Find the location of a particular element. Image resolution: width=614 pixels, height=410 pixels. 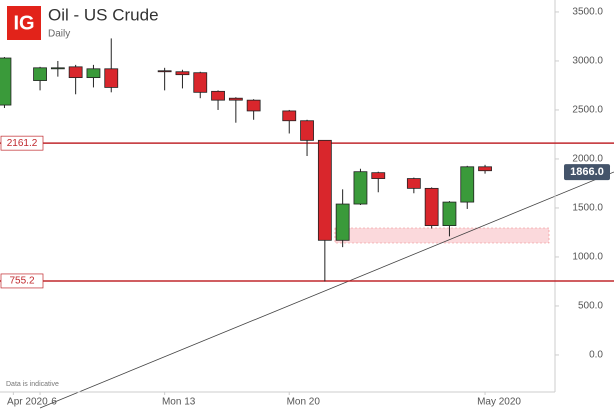

y-tick-label: 3500.0 is located at coordinates (587, 12).